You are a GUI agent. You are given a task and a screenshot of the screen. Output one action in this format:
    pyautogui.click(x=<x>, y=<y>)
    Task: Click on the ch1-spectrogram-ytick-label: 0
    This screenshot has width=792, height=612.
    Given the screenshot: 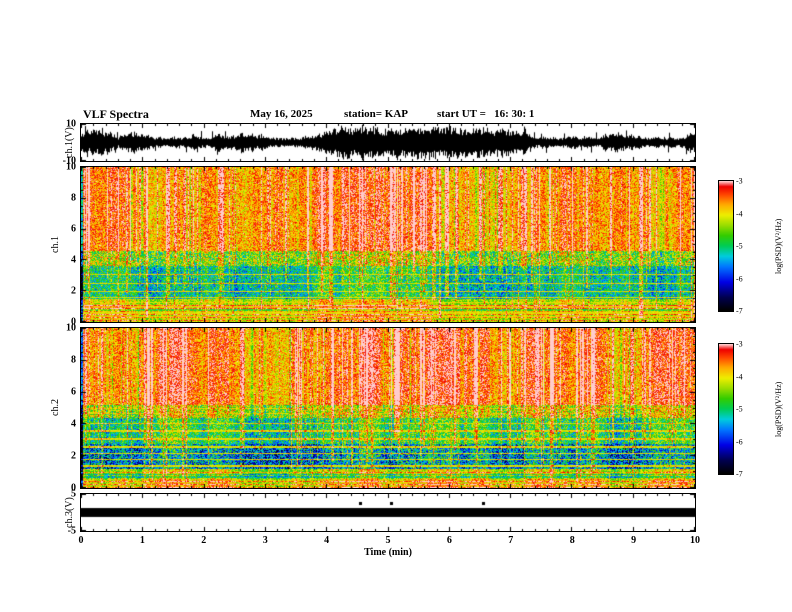 What is the action you would take?
    pyautogui.click(x=73, y=322)
    